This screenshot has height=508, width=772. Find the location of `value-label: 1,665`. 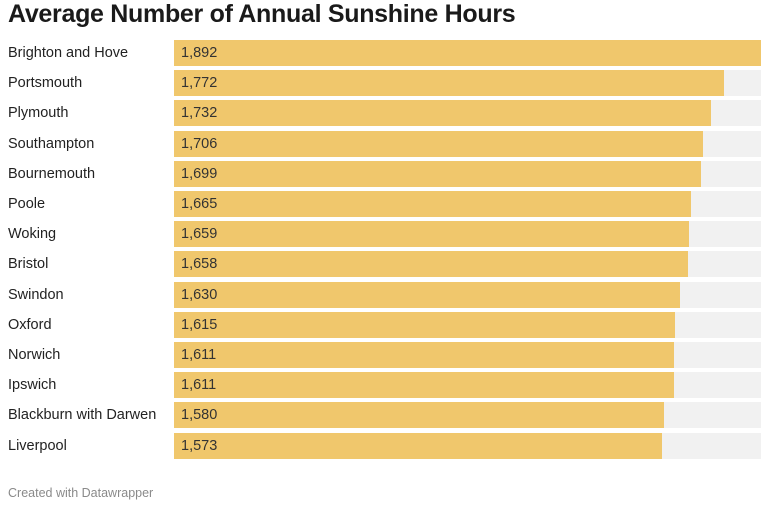

value-label: 1,665 is located at coordinates (199, 204).